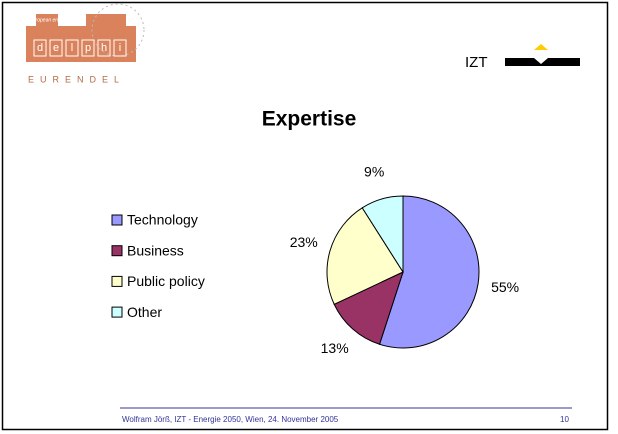  What do you see at coordinates (166, 281) in the screenshot?
I see `legend-label: Public policy` at bounding box center [166, 281].